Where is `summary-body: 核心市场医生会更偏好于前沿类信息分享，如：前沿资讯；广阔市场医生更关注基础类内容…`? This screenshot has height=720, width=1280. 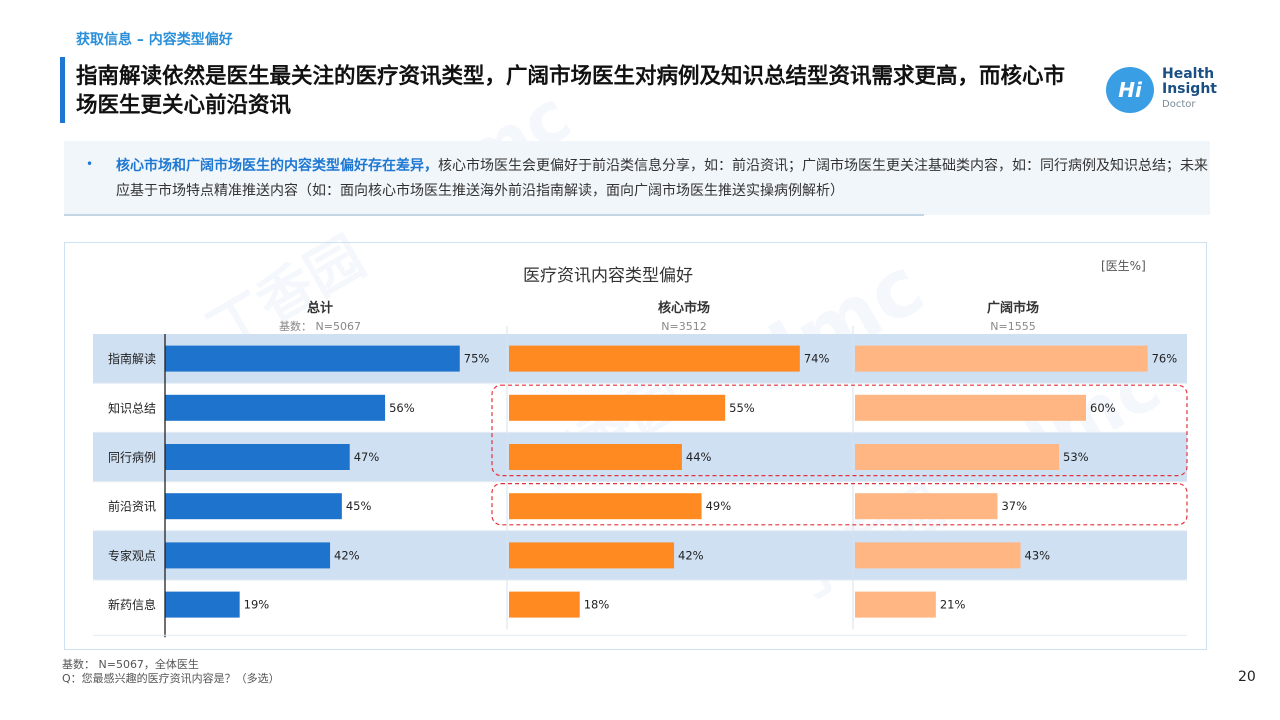 summary-body: 核心市场医生会更偏好于前沿类信息分享，如：前沿资讯；广阔市场医生更关注基础类内容… is located at coordinates (662, 178).